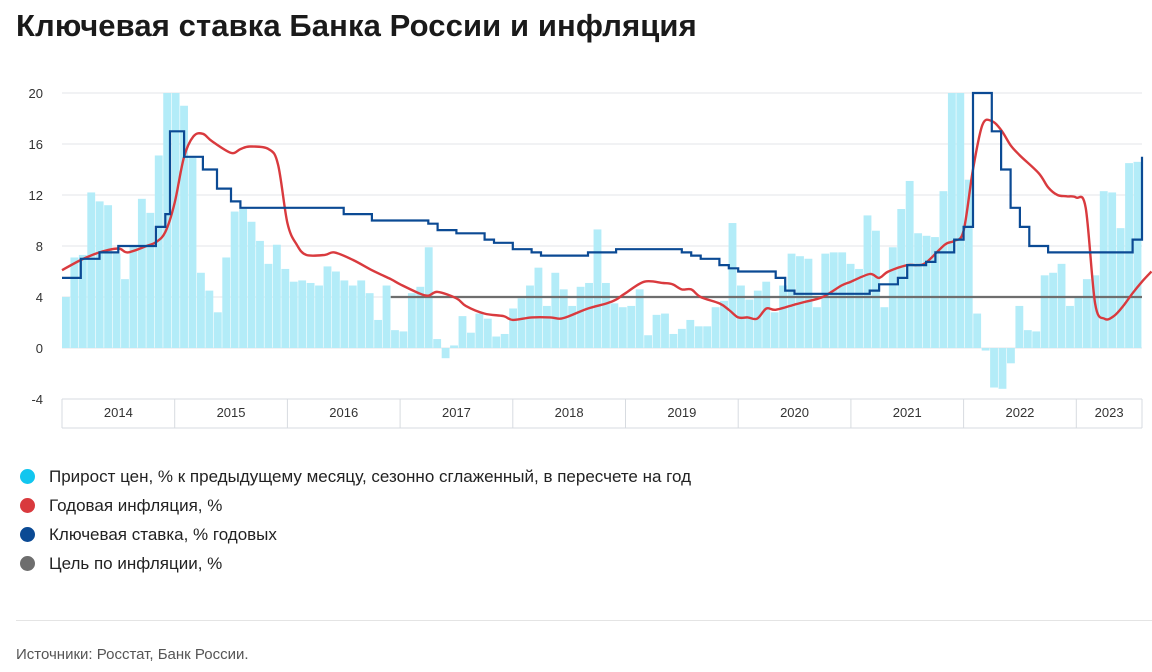  What do you see at coordinates (36, 144) in the screenshot?
I see `y-tick-label: 16` at bounding box center [36, 144].